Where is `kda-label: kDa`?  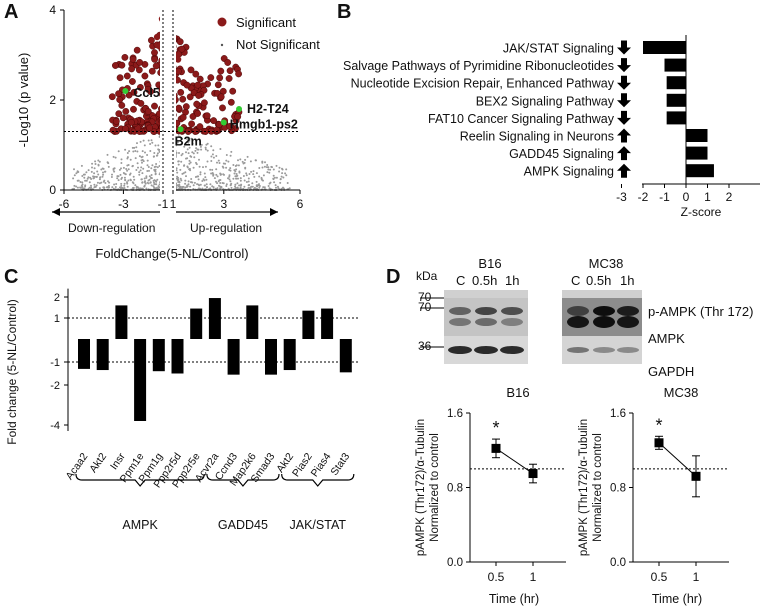 kda-label: kDa is located at coordinates (427, 276).